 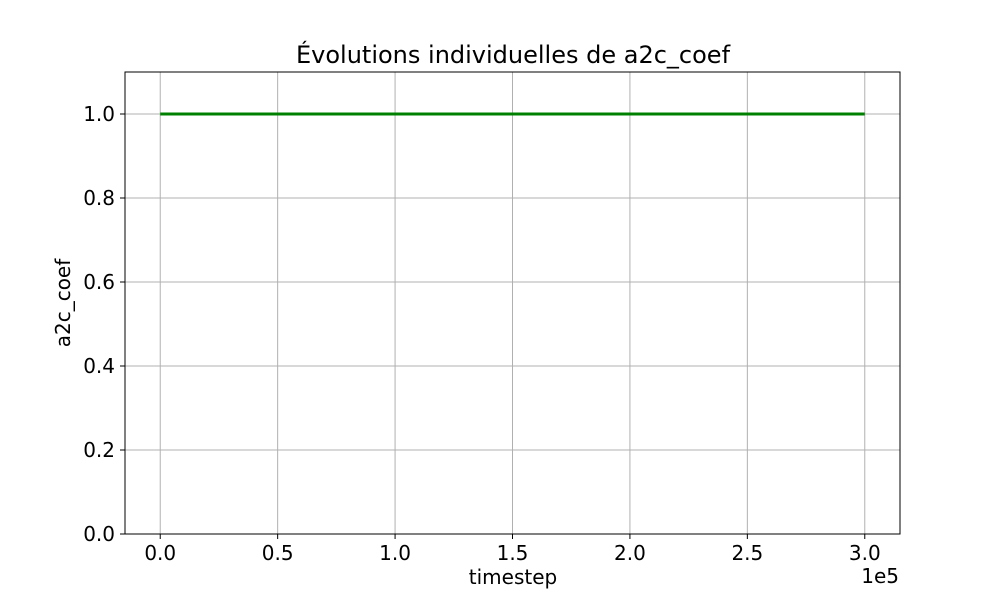 What do you see at coordinates (99, 282) in the screenshot?
I see `y-tick-label: 0.6` at bounding box center [99, 282].